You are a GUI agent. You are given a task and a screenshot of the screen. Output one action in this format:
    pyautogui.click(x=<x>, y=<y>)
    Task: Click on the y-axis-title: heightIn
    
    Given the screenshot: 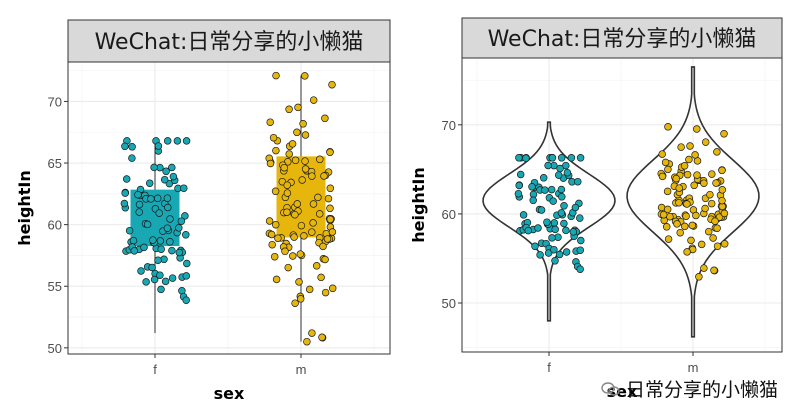 What is the action you would take?
    pyautogui.click(x=418, y=205)
    